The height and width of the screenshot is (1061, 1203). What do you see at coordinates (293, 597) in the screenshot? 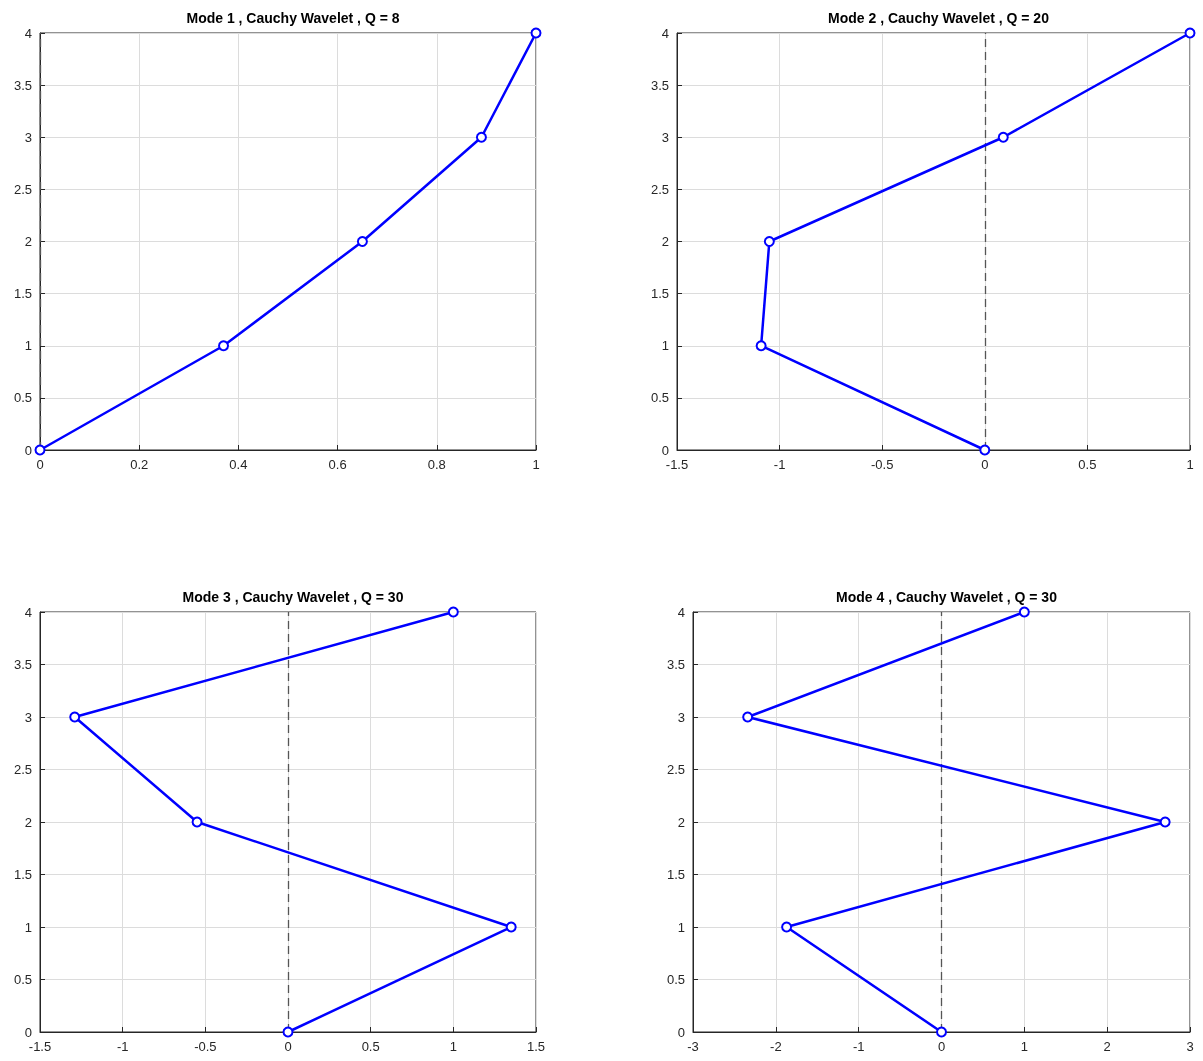
I see `chart-title: Mode 3 , Cauchy Wavelet , Q = 30` at bounding box center [293, 597].